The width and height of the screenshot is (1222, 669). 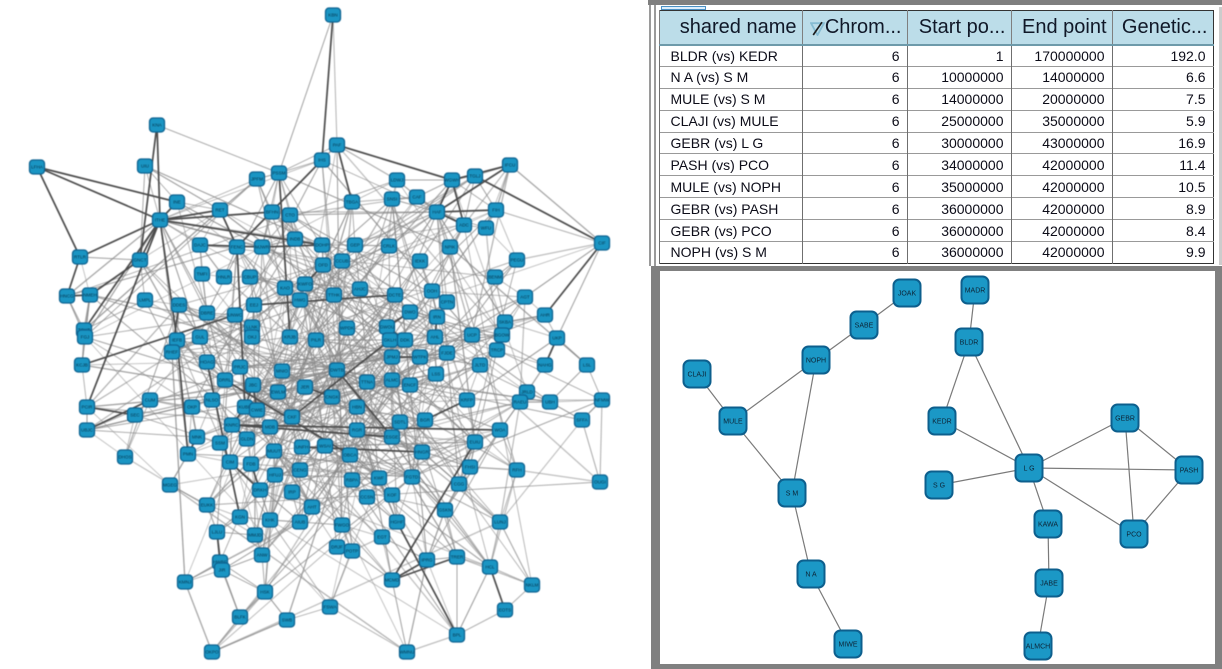 What do you see at coordinates (316, 340) in the screenshot?
I see `svg-text: PILR` at bounding box center [316, 340].